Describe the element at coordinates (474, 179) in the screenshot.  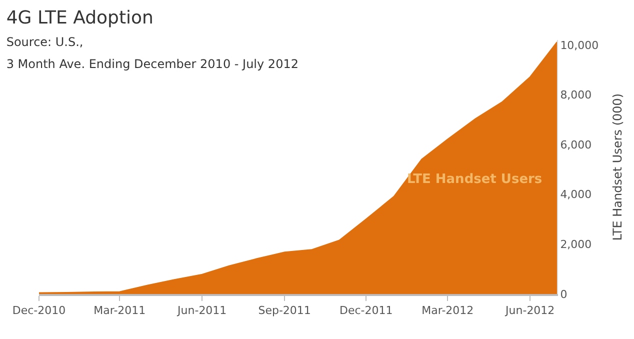
I see `series-label: LTE Handset Users` at that location.